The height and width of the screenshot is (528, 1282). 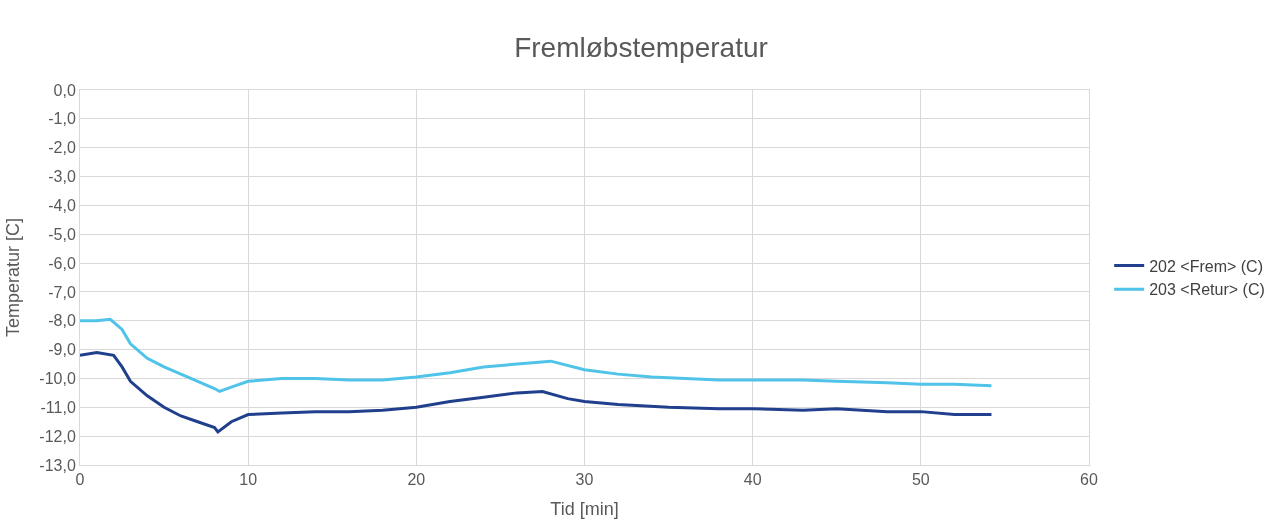 What do you see at coordinates (57, 465) in the screenshot?
I see `y-tick-label: -13,0` at bounding box center [57, 465].